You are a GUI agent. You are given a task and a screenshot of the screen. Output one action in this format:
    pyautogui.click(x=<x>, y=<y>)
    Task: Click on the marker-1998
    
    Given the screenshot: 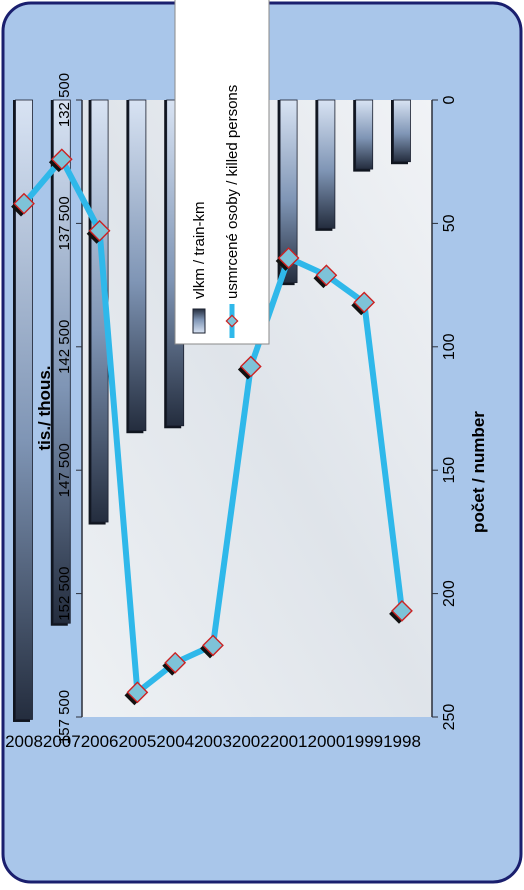 What is the action you would take?
    pyautogui.click(x=402, y=610)
    